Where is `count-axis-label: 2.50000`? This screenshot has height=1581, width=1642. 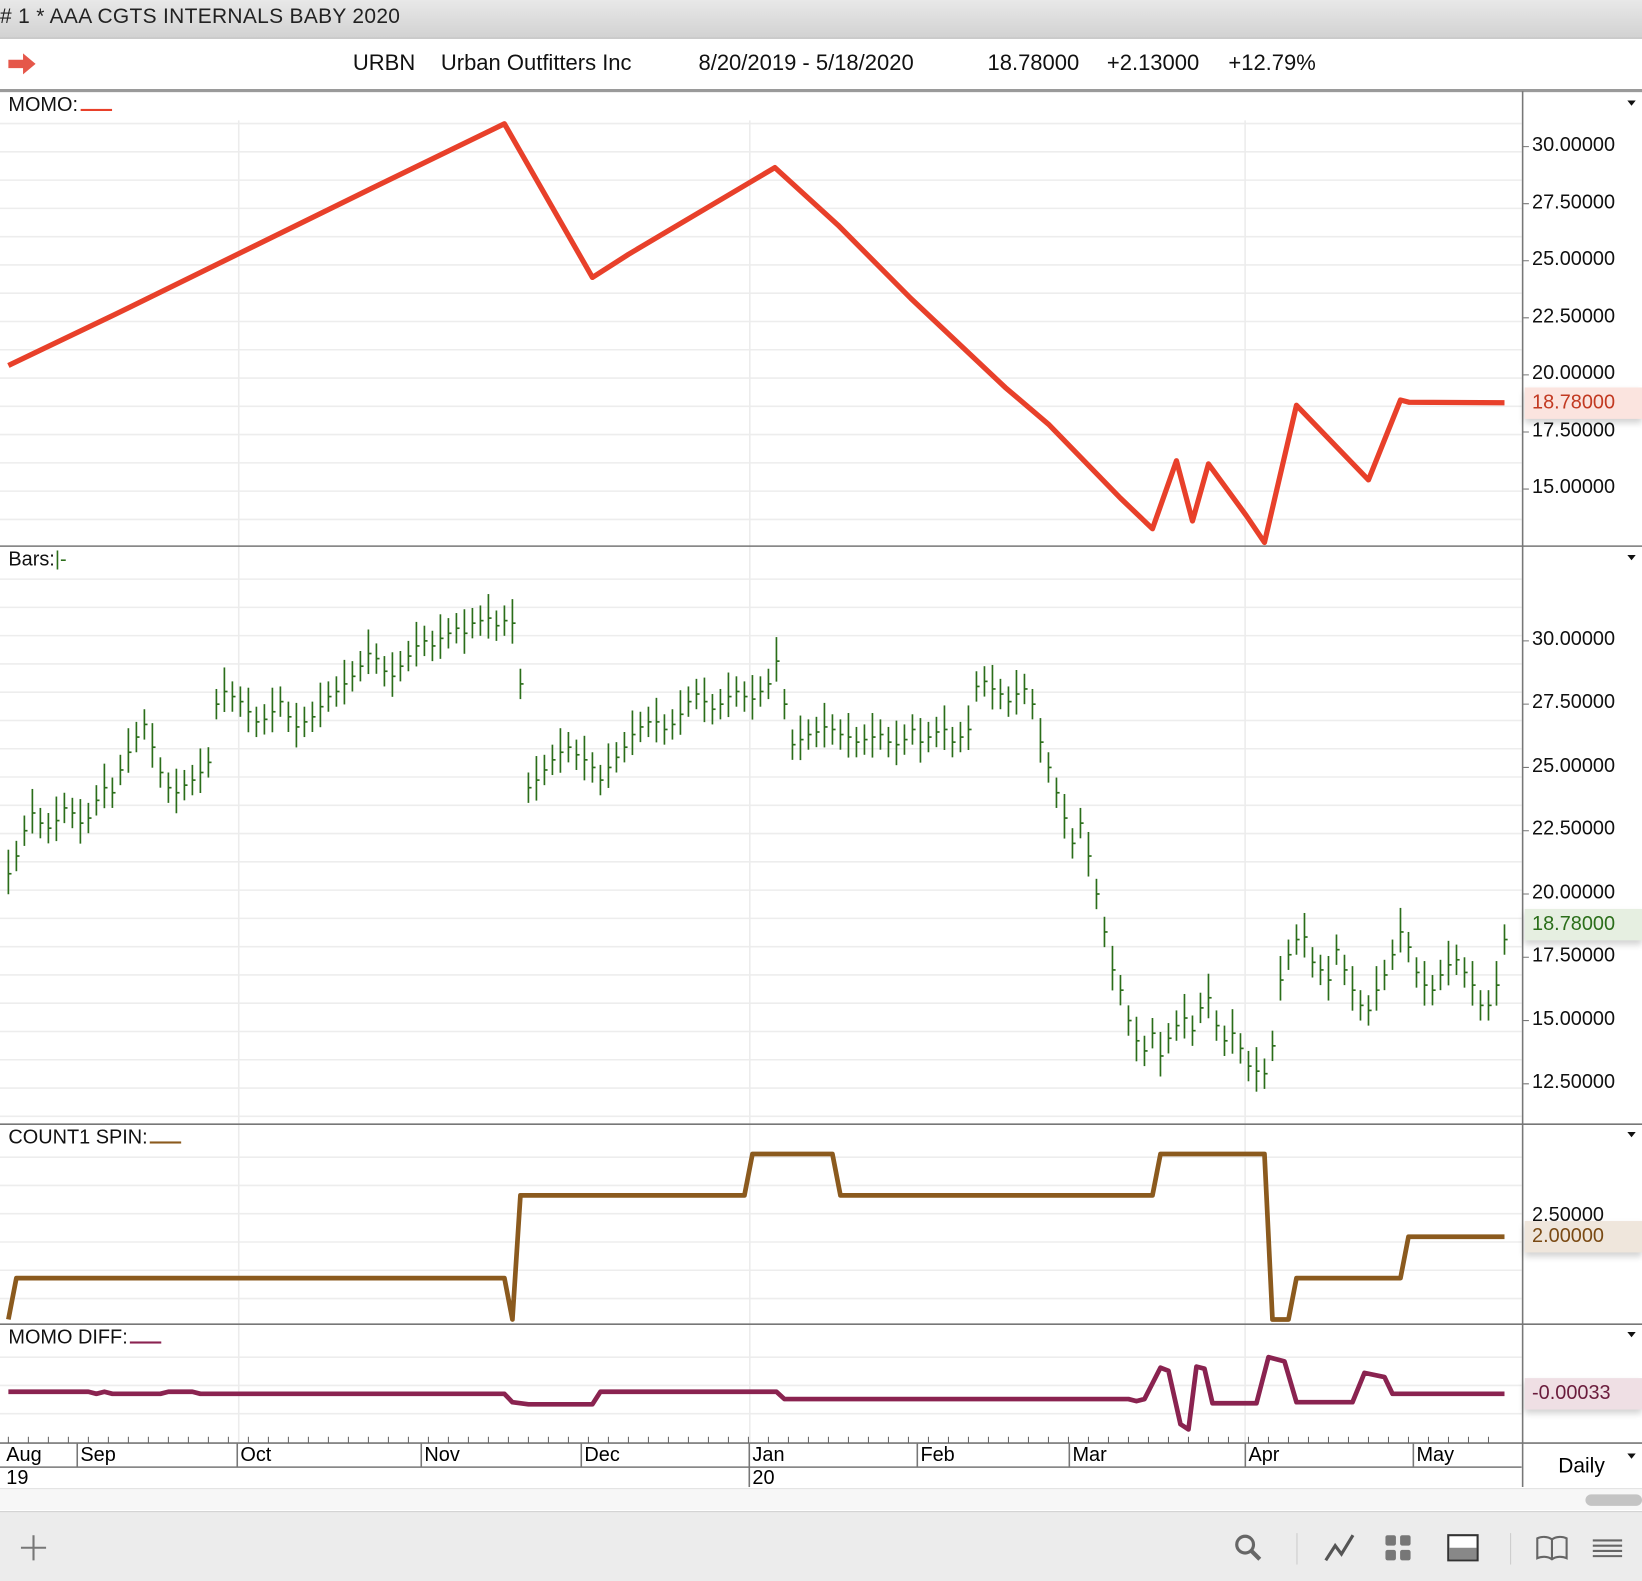 count-axis-label: 2.50000 is located at coordinates (1568, 1215).